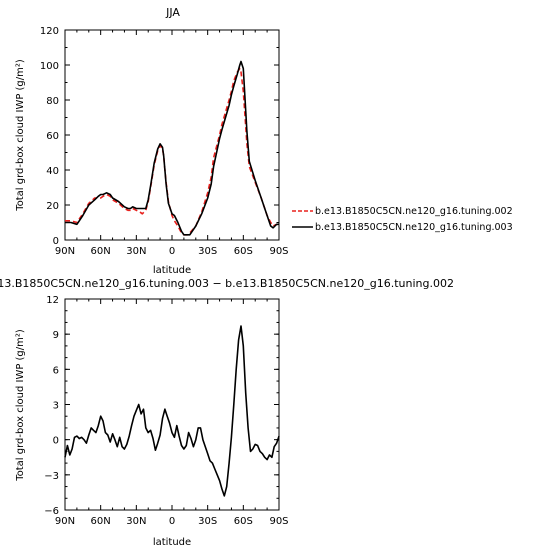 Image resolution: width=553 pixels, height=552 pixels. What do you see at coordinates (52, 171) in the screenshot?
I see `y-tick-label: 40` at bounding box center [52, 171].